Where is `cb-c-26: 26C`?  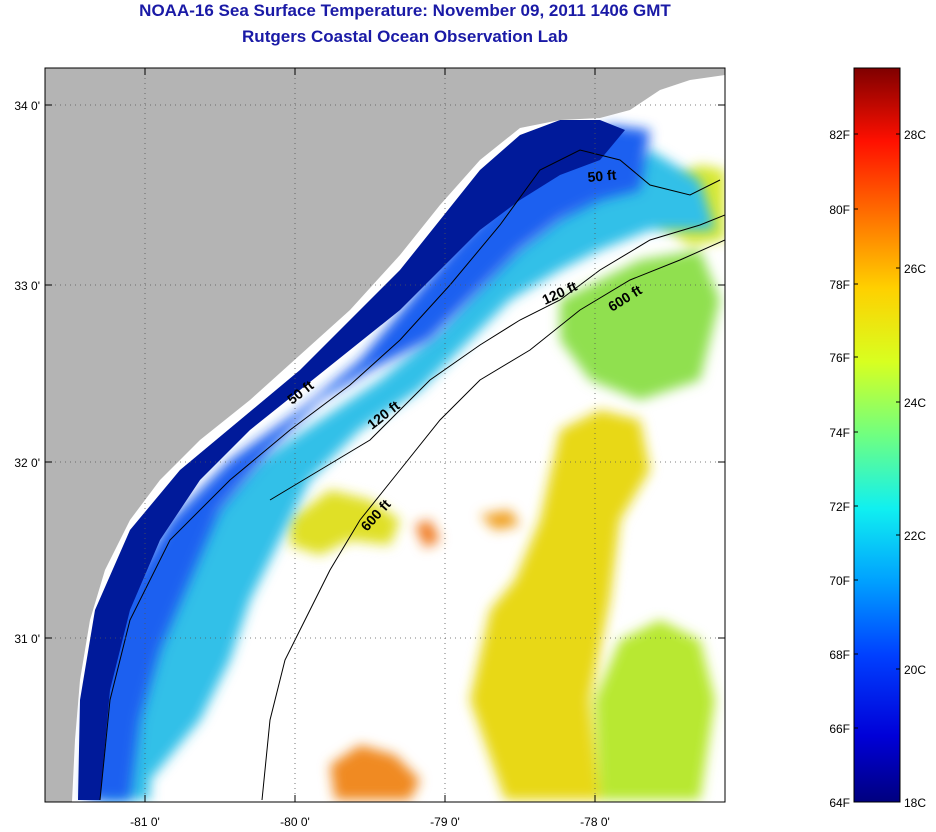 cb-c-26: 26C is located at coordinates (915, 269).